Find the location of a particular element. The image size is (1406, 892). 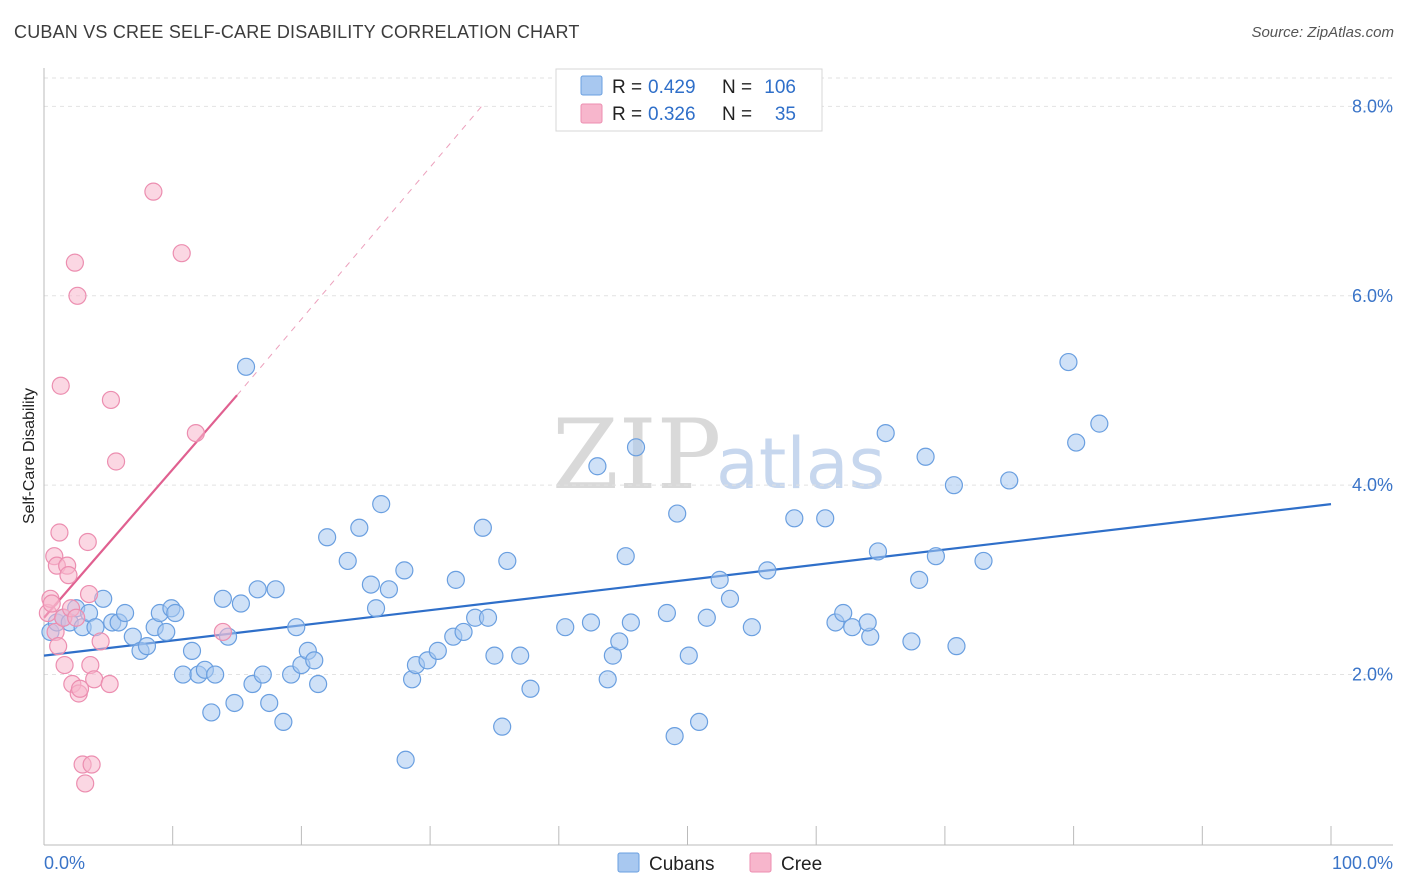

y-tick-label: 8.0% is located at coordinates (1372, 106).